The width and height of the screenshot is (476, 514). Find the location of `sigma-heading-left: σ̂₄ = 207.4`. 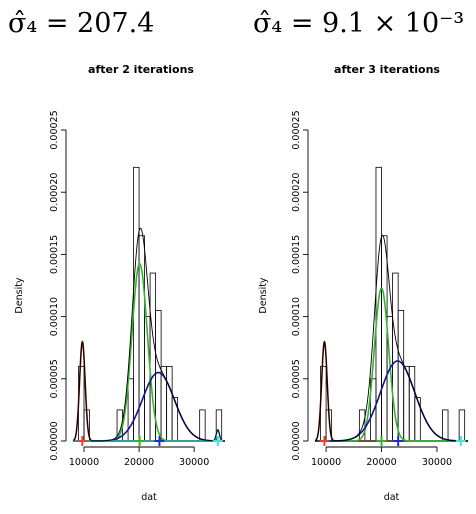

sigma-heading-left: σ̂₄ = 207.4 is located at coordinates (81, 23).